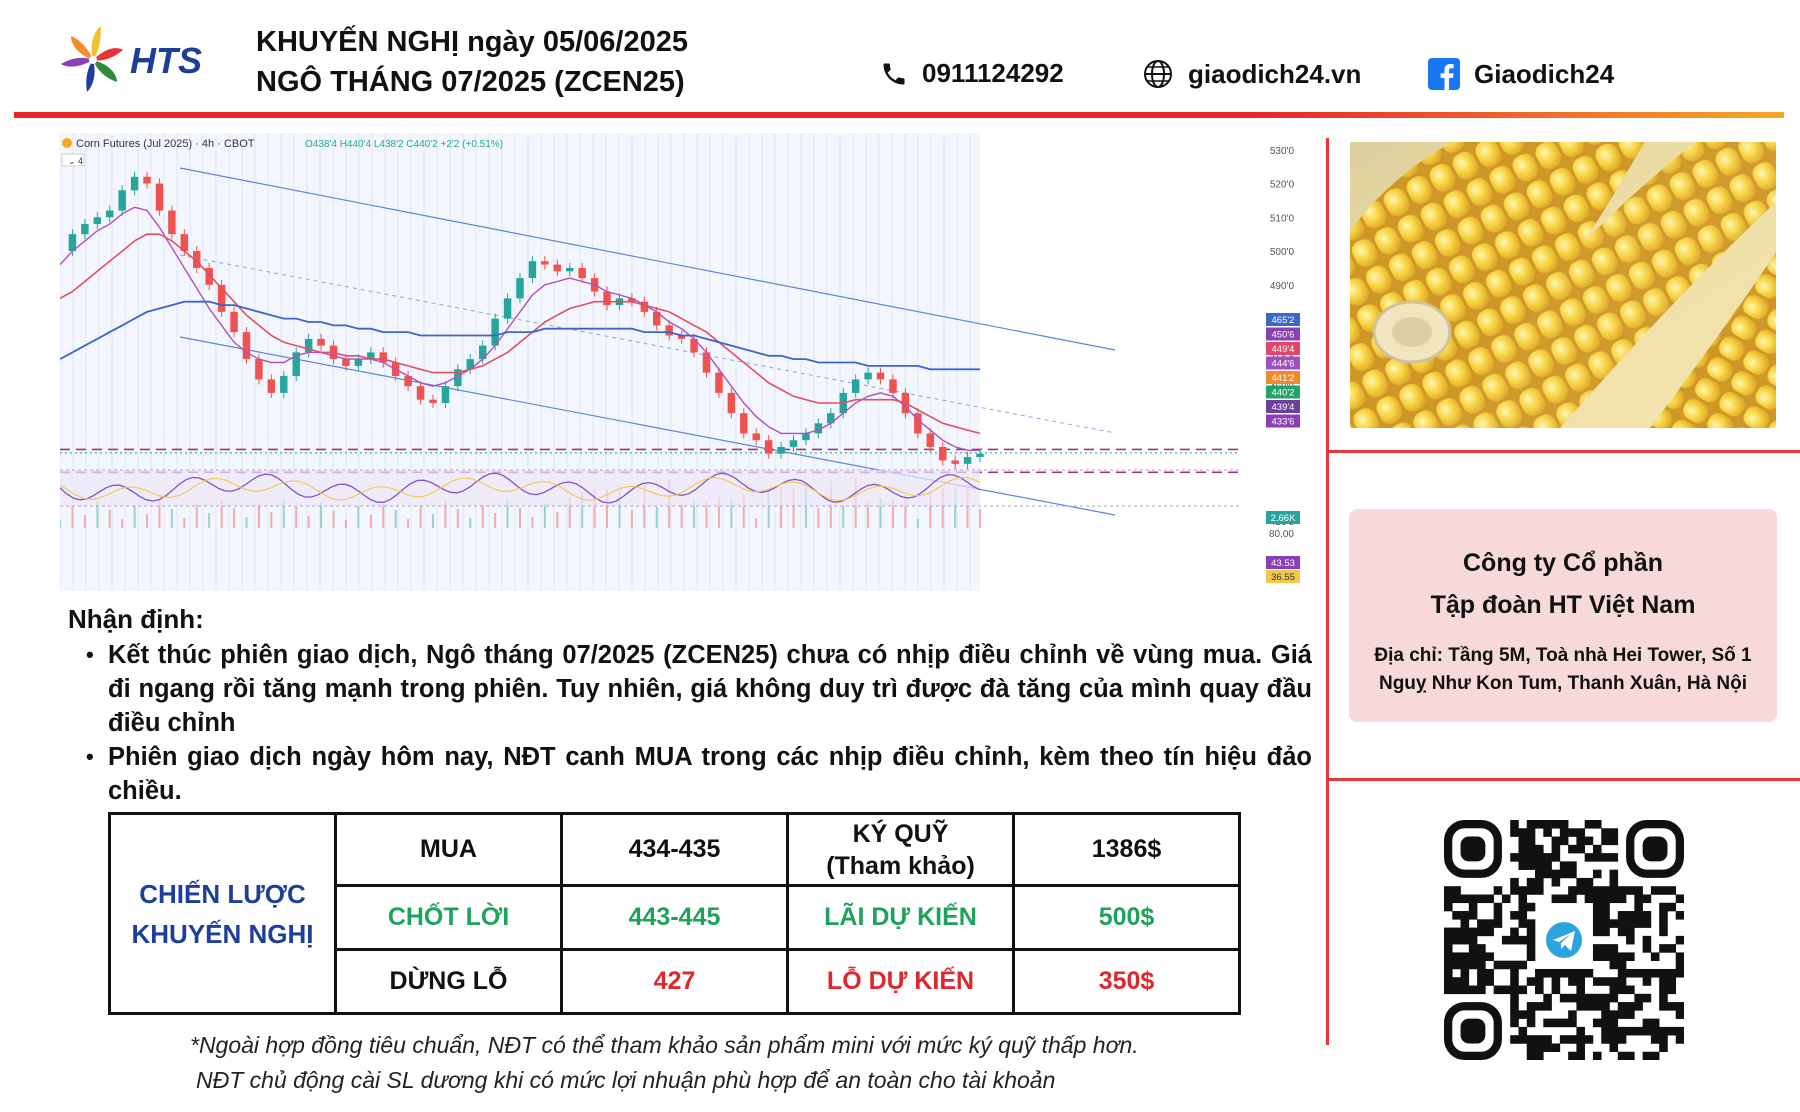 The image size is (1800, 1112). Describe the element at coordinates (972, 73) in the screenshot. I see `phone-contact: 0911124292` at that location.